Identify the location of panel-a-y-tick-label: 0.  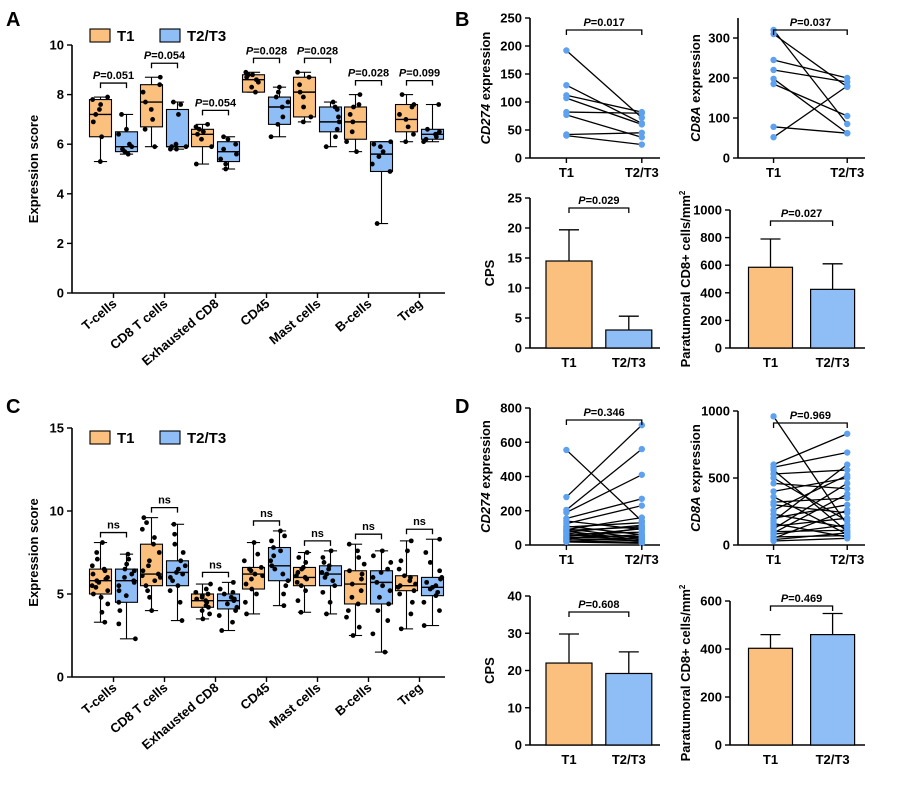
(60, 293).